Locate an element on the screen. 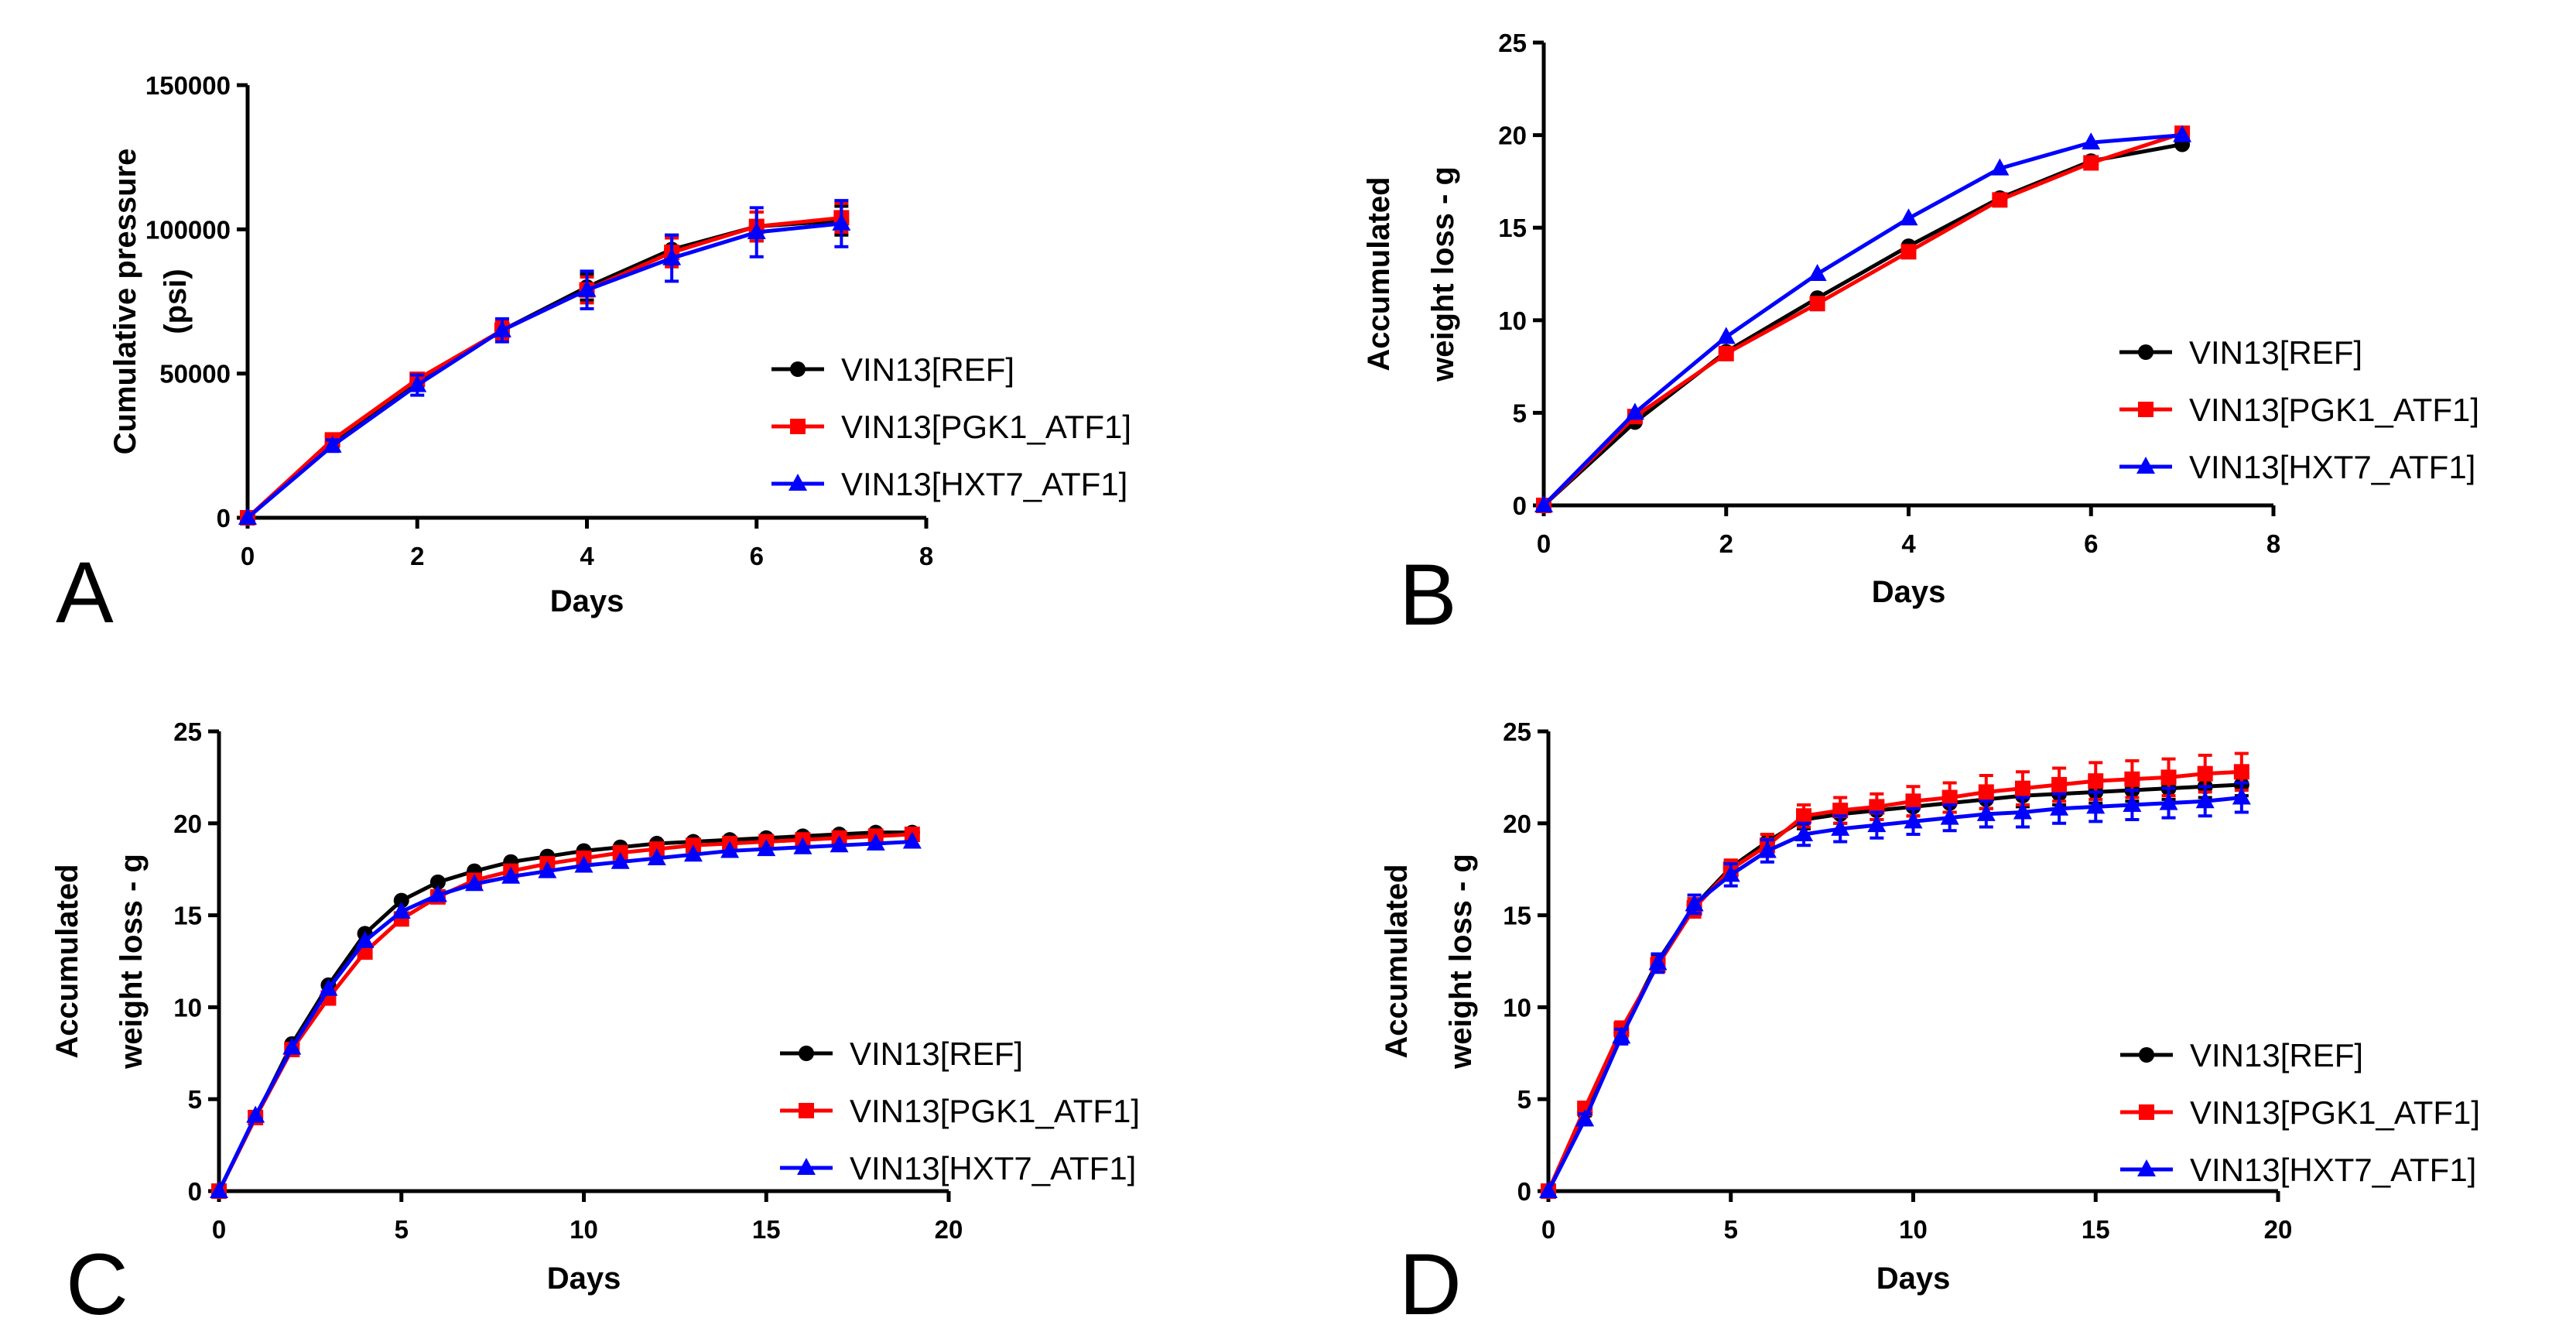 The image size is (2576, 1325). panel-letter: D is located at coordinates (1431, 1280).